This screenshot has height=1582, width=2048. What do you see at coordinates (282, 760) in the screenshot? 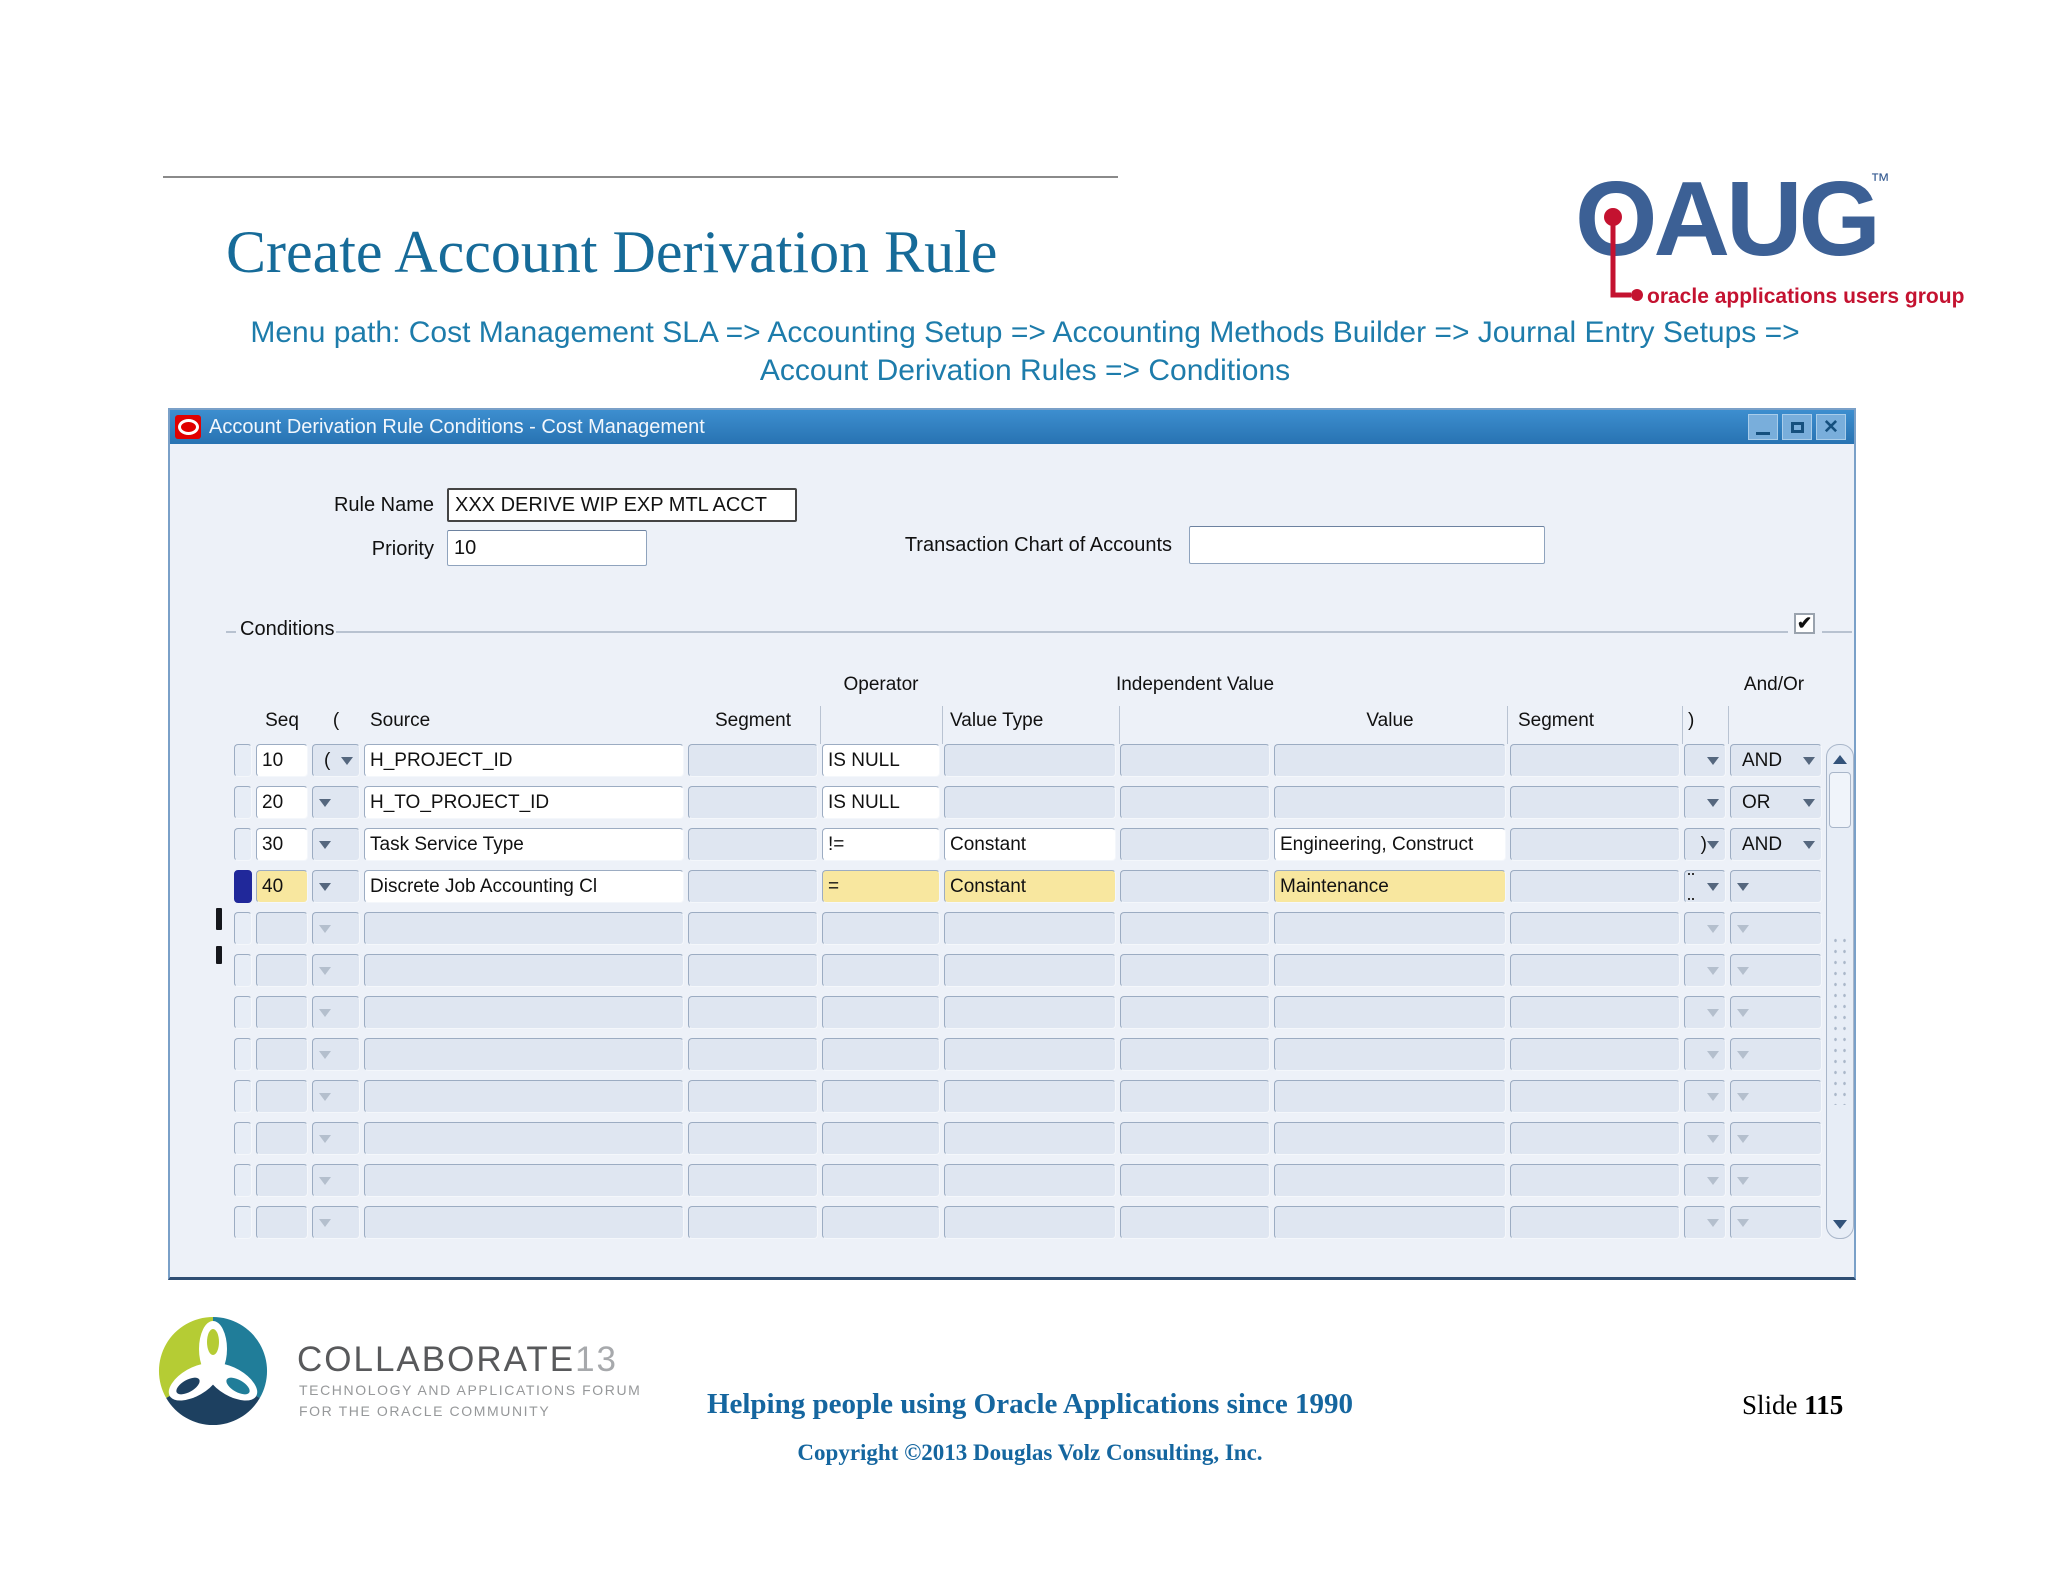
I see `cell-seq: 10` at bounding box center [282, 760].